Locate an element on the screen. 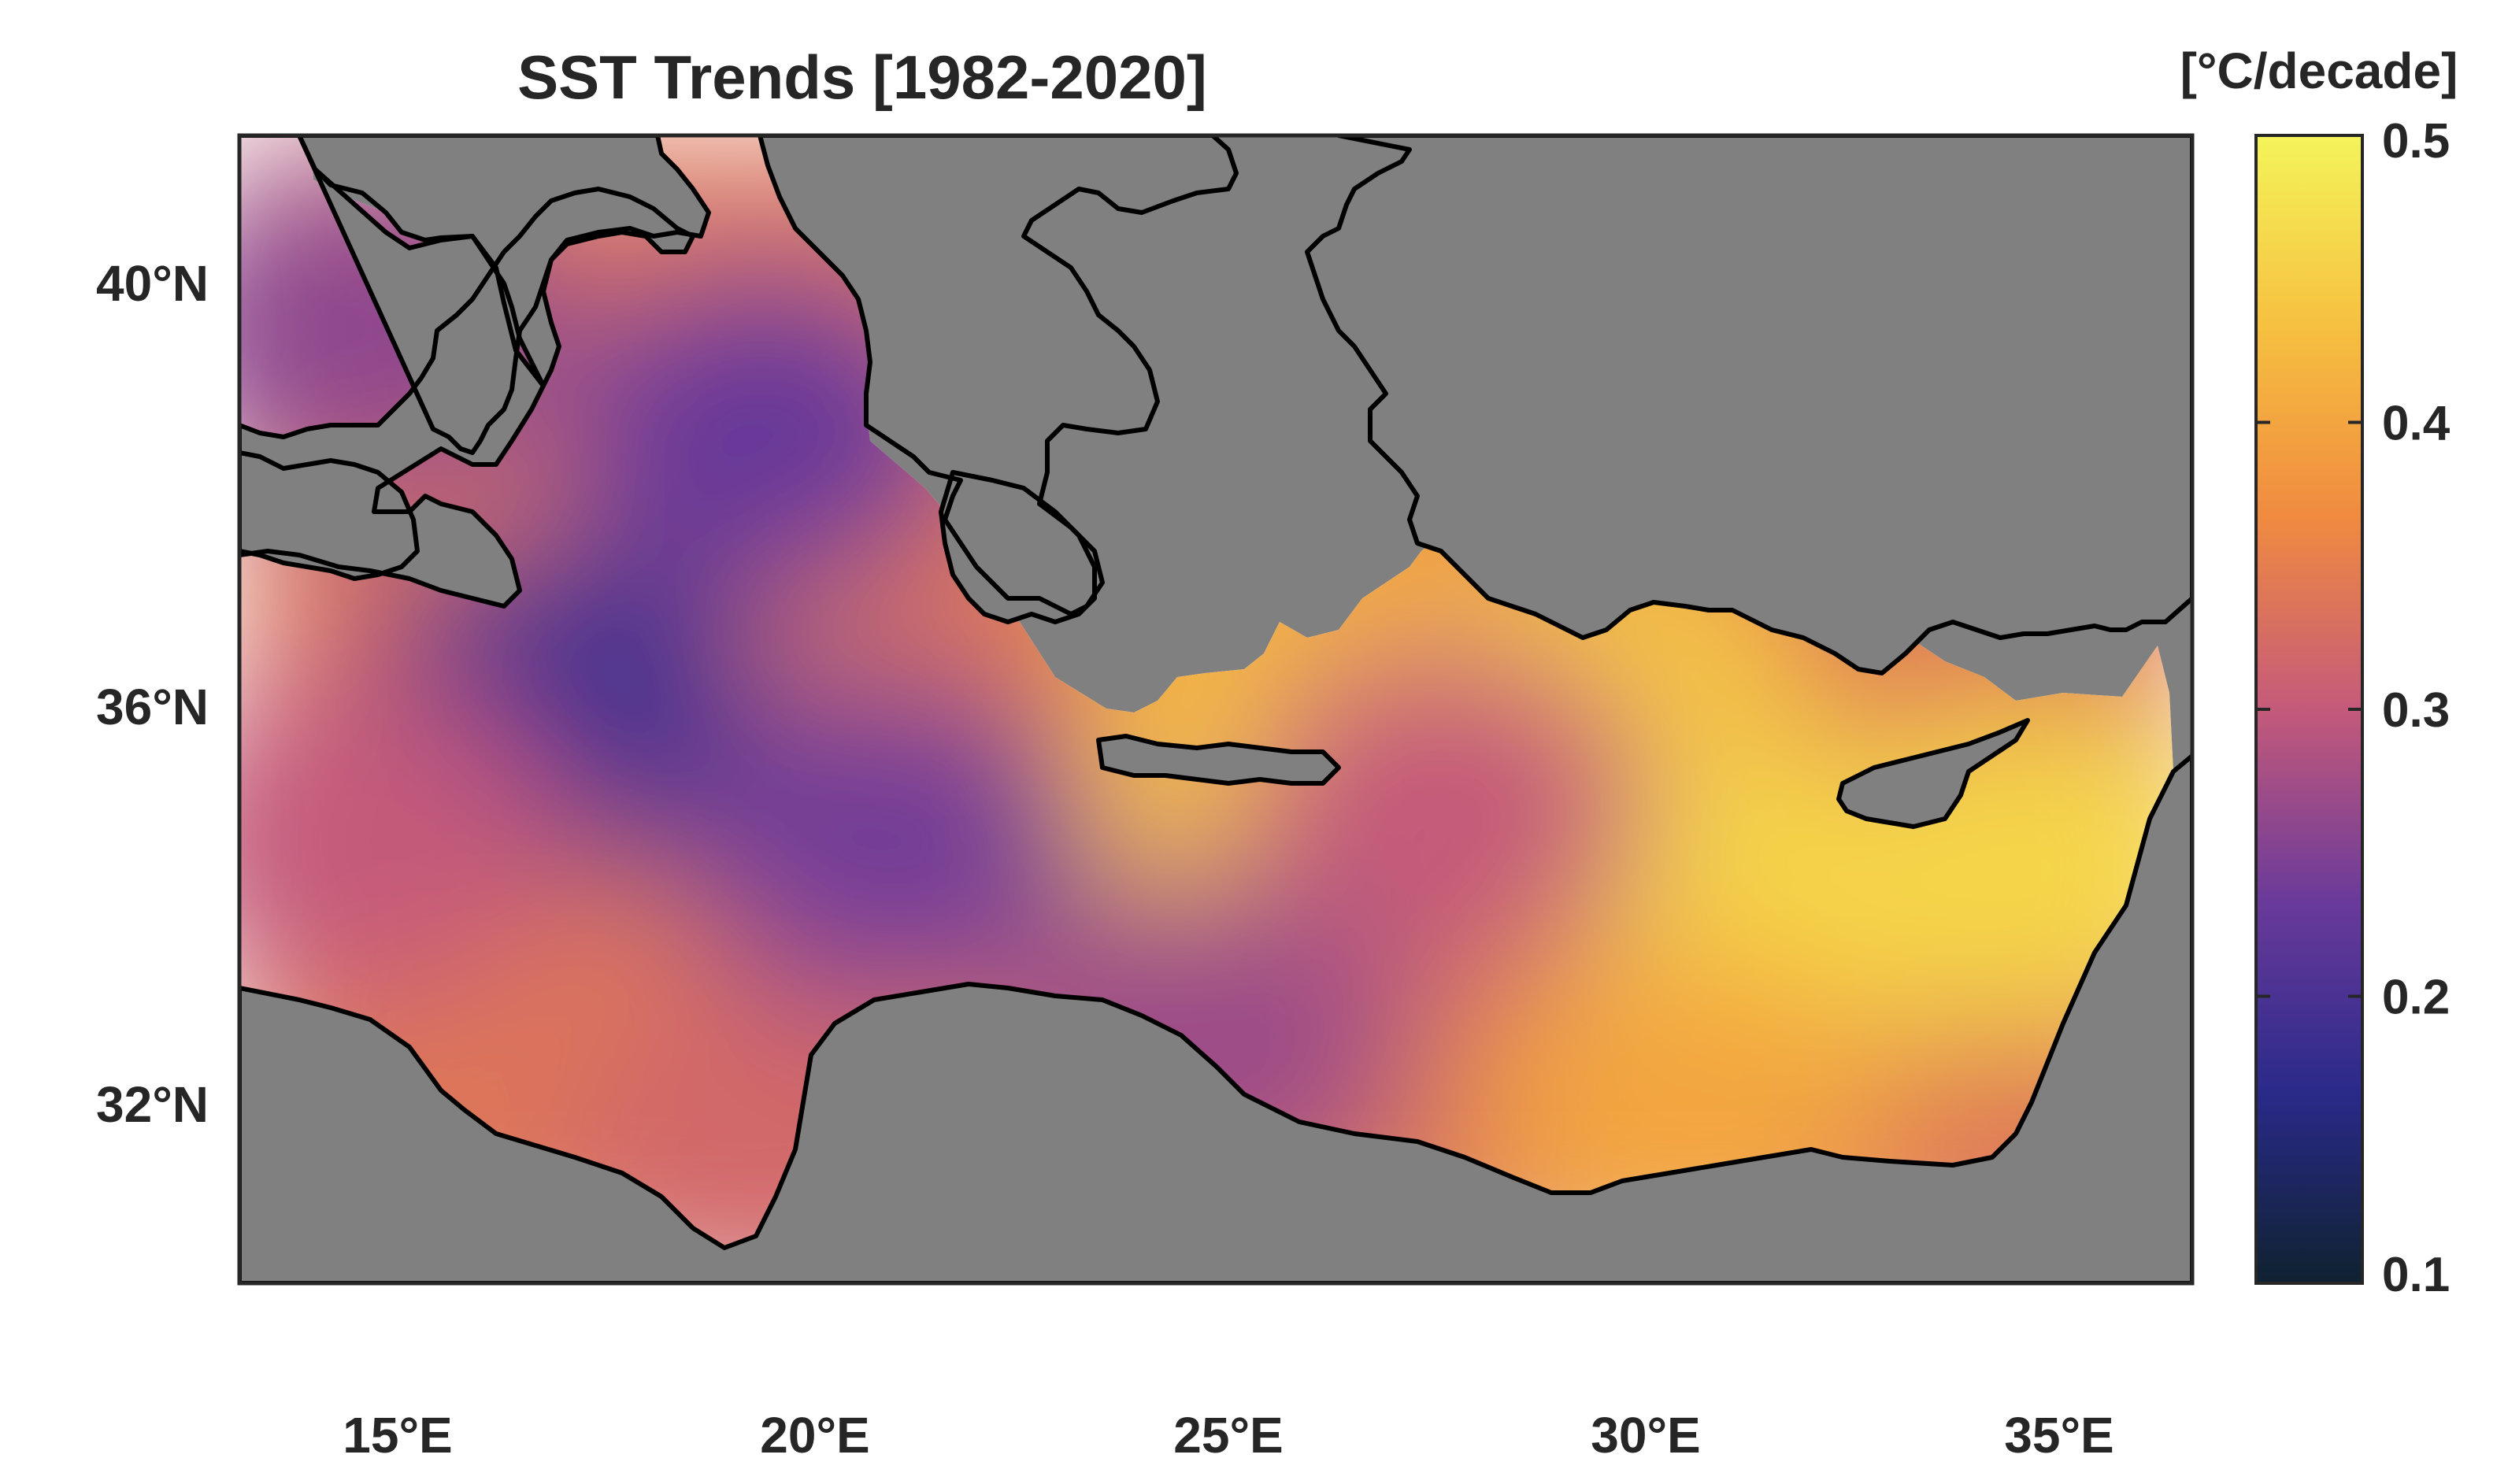 The height and width of the screenshot is (1484, 2508). colorbar-tick-label: 0.4 is located at coordinates (2416, 424).